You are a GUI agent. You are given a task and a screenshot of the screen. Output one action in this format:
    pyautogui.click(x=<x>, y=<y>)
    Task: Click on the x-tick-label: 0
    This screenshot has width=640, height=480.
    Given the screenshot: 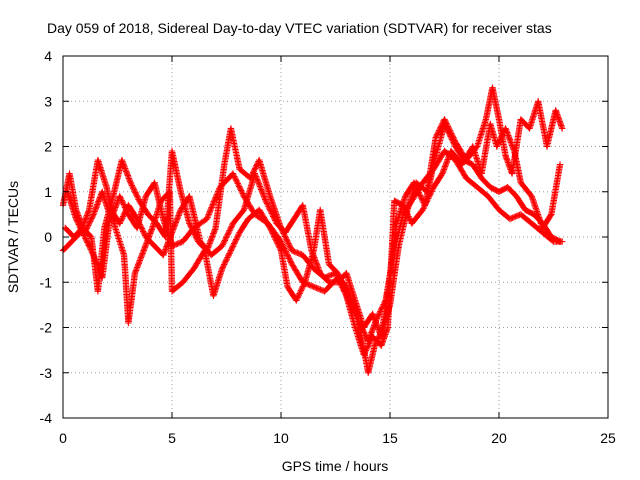 What is the action you would take?
    pyautogui.click(x=63, y=438)
    